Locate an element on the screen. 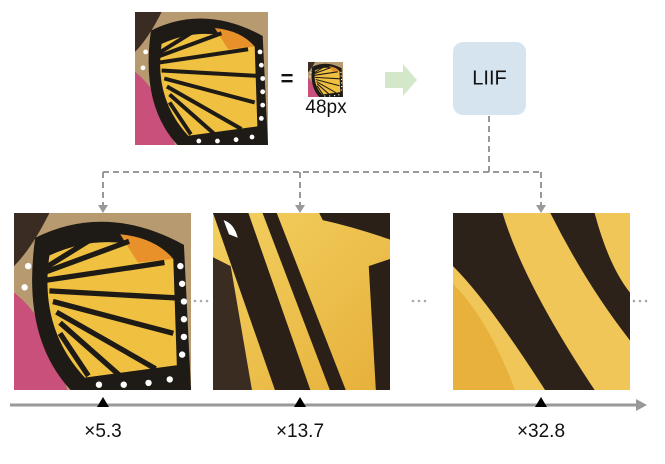 Image resolution: width=665 pixels, height=464 pixels. input-thumbnail-part is located at coordinates (325, 79).